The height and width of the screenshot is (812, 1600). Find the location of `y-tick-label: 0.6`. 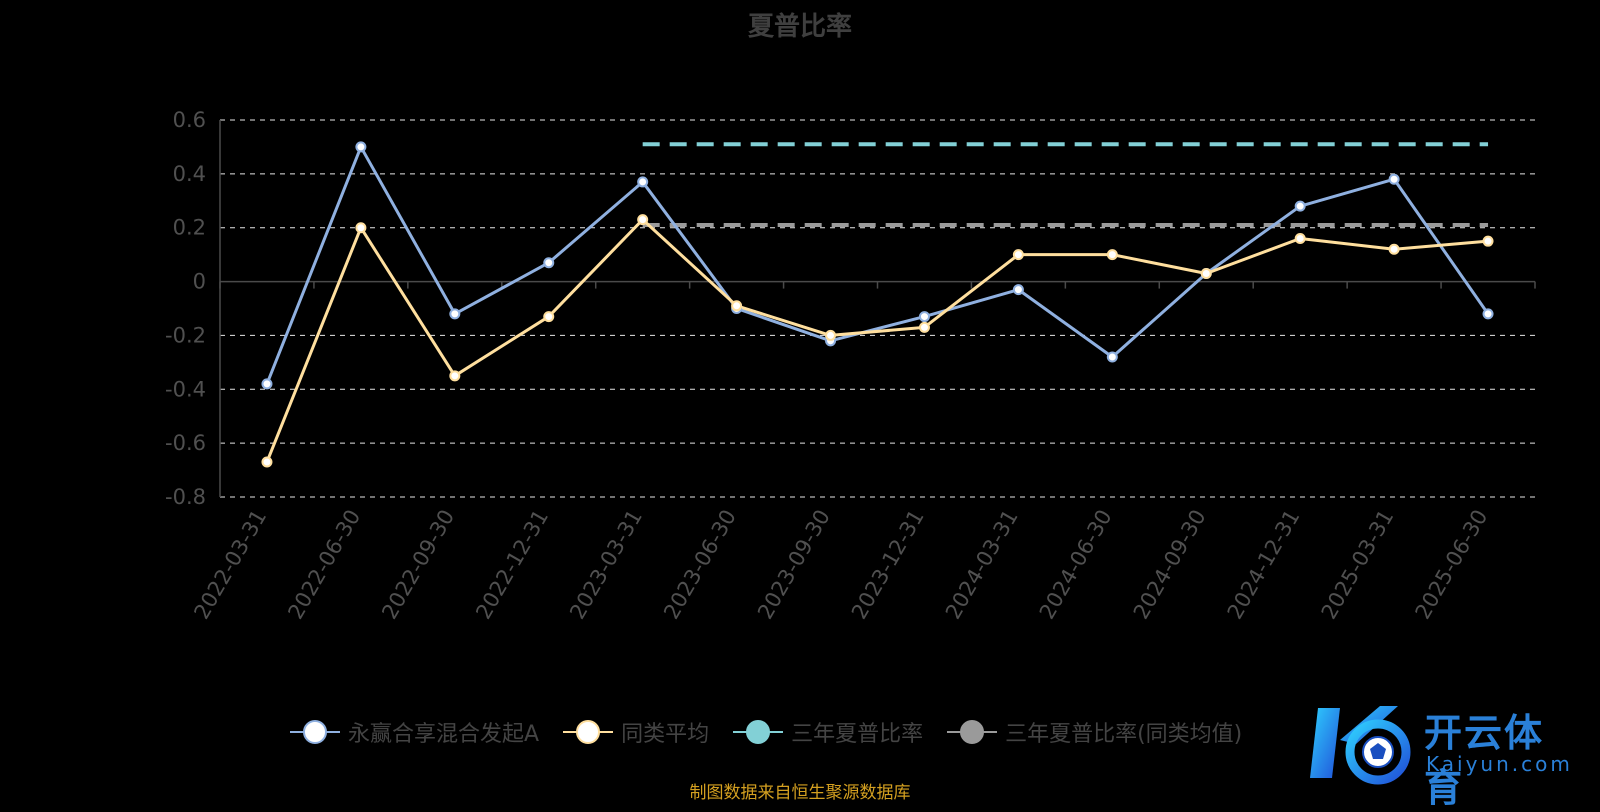

y-tick-label: 0.6 is located at coordinates (189, 120).